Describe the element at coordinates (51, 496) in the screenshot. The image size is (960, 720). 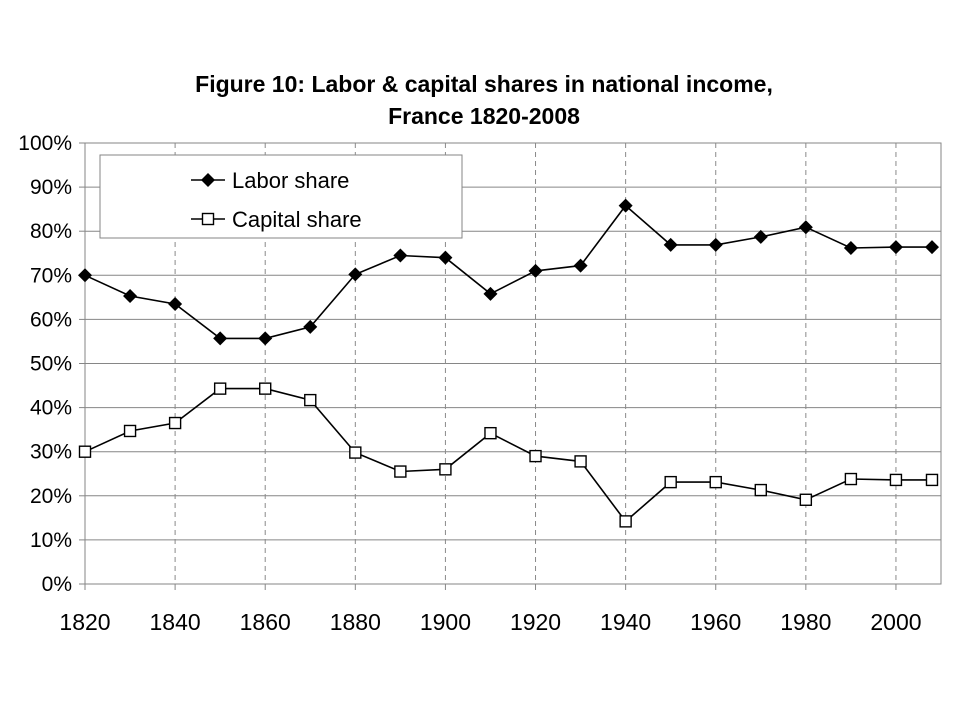
I see `y-tick-label: 20%` at that location.